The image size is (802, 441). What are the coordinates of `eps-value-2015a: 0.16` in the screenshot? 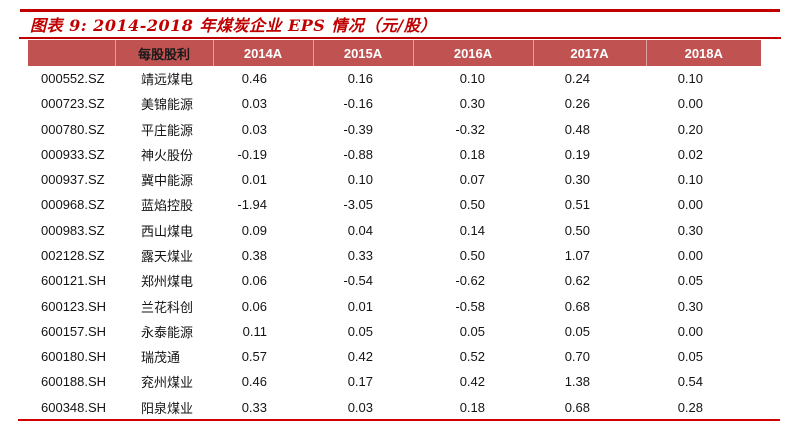 It's located at (360, 79).